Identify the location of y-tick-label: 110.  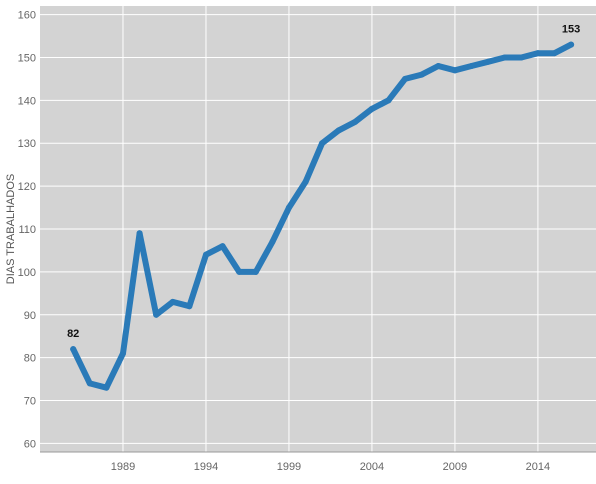
(27, 230).